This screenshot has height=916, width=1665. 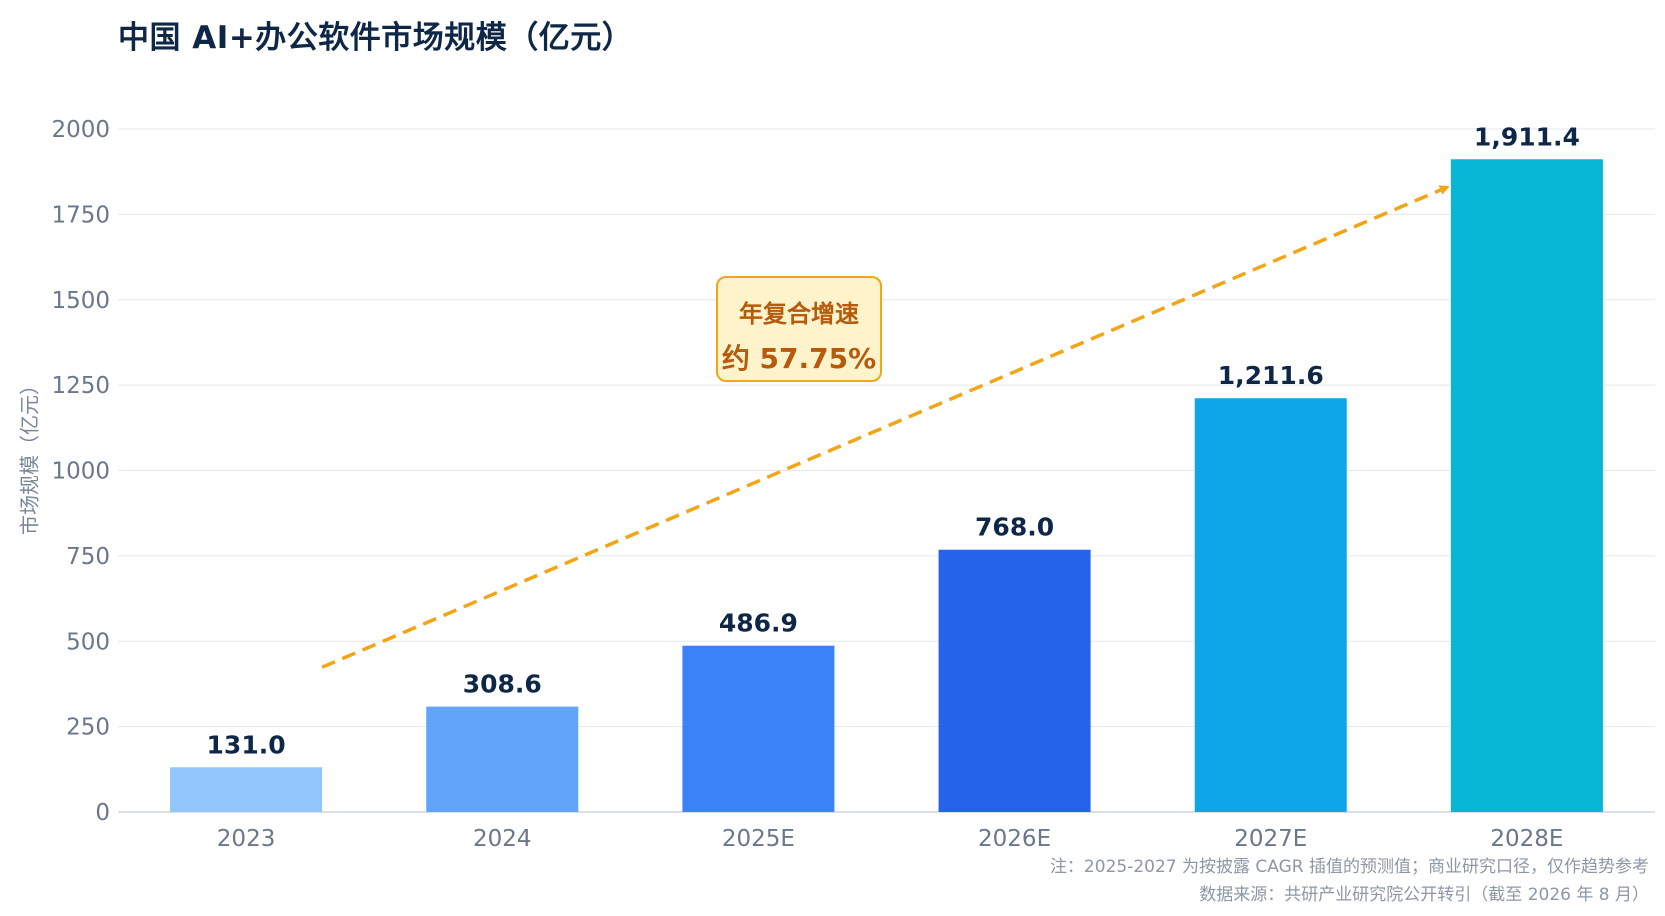 I want to click on x-tick-label: 2026E, so click(x=1014, y=839).